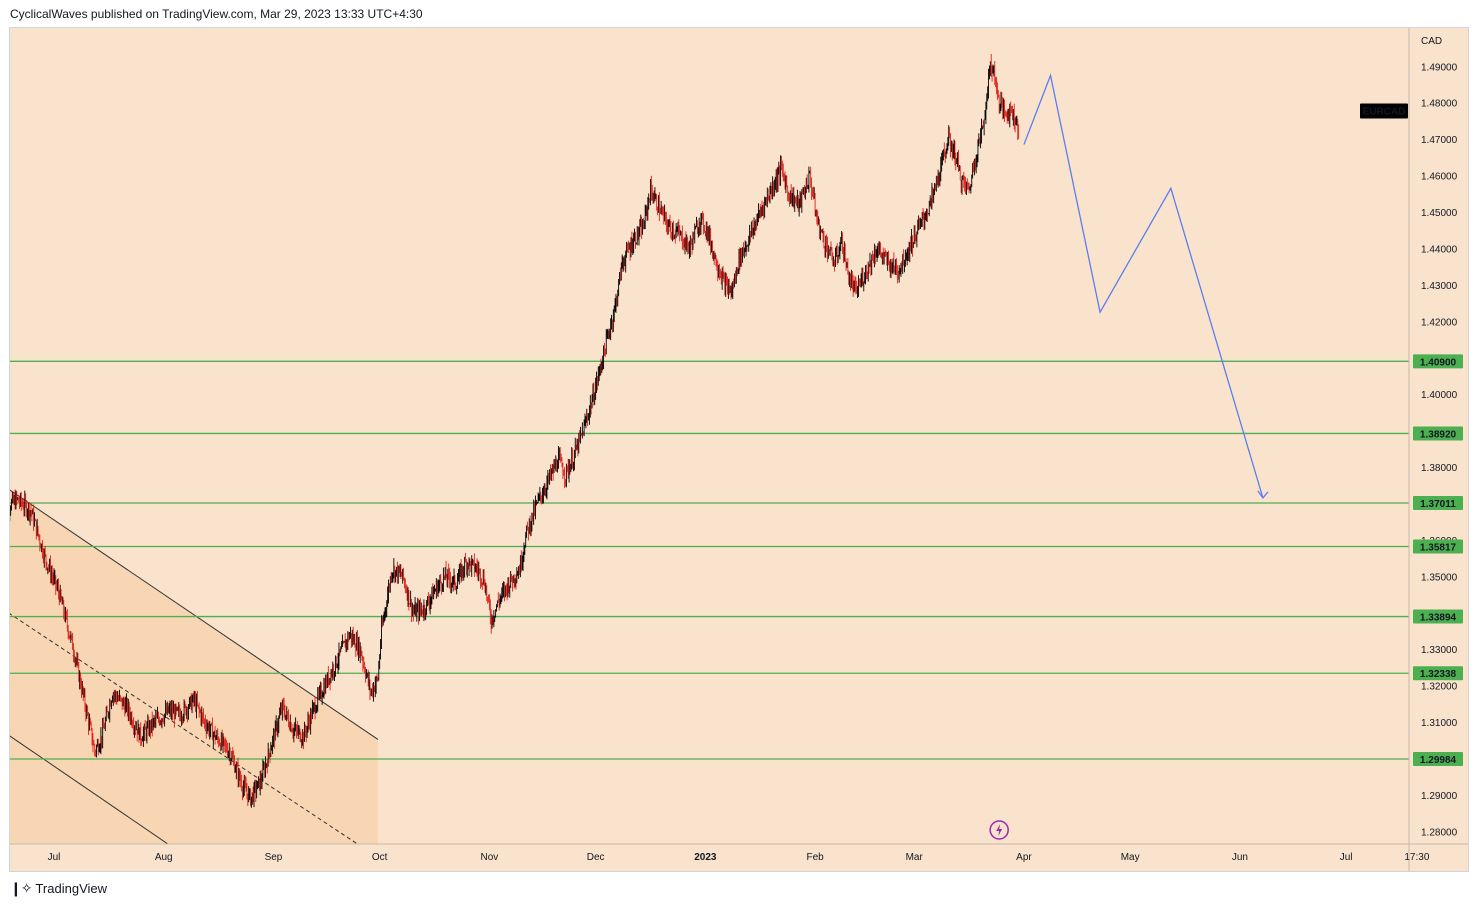 The height and width of the screenshot is (907, 1478). What do you see at coordinates (1439, 67) in the screenshot?
I see `y-tick-label-16: 1.49000` at bounding box center [1439, 67].